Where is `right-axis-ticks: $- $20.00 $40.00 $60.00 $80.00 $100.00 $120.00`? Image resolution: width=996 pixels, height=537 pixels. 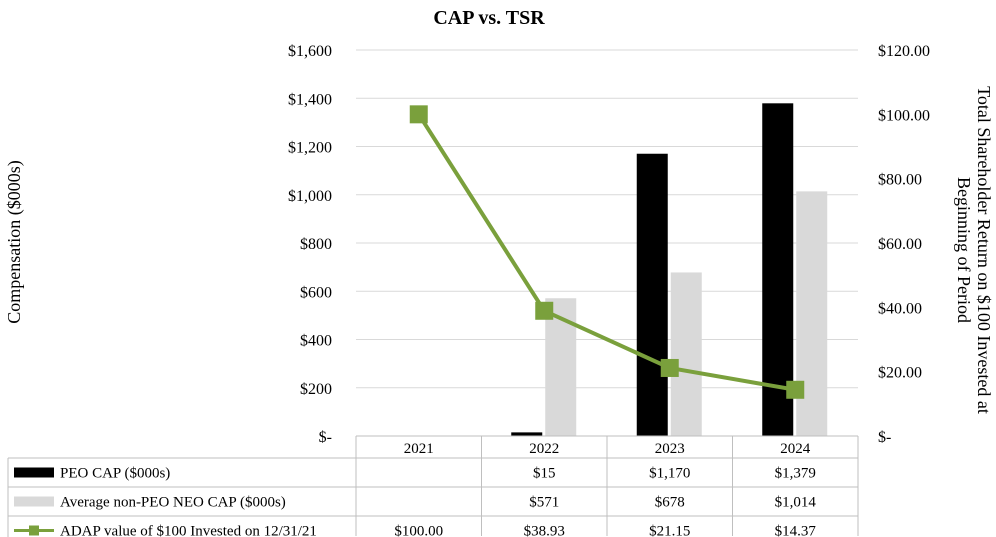 right-axis-ticks: $- $20.00 $40.00 $60.00 $80.00 $100.00 $120.00 is located at coordinates (904, 244).